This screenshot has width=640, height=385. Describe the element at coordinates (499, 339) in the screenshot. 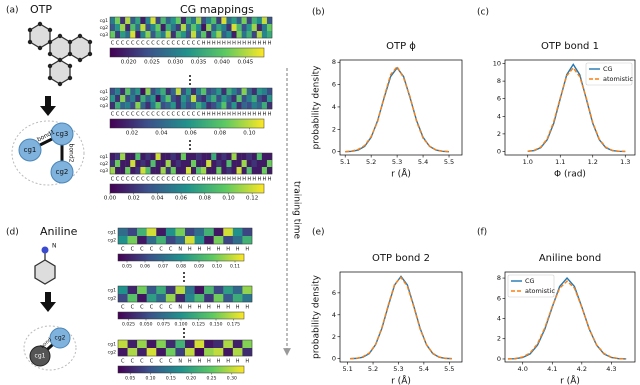

I see `y-tick-label: 2` at that location.